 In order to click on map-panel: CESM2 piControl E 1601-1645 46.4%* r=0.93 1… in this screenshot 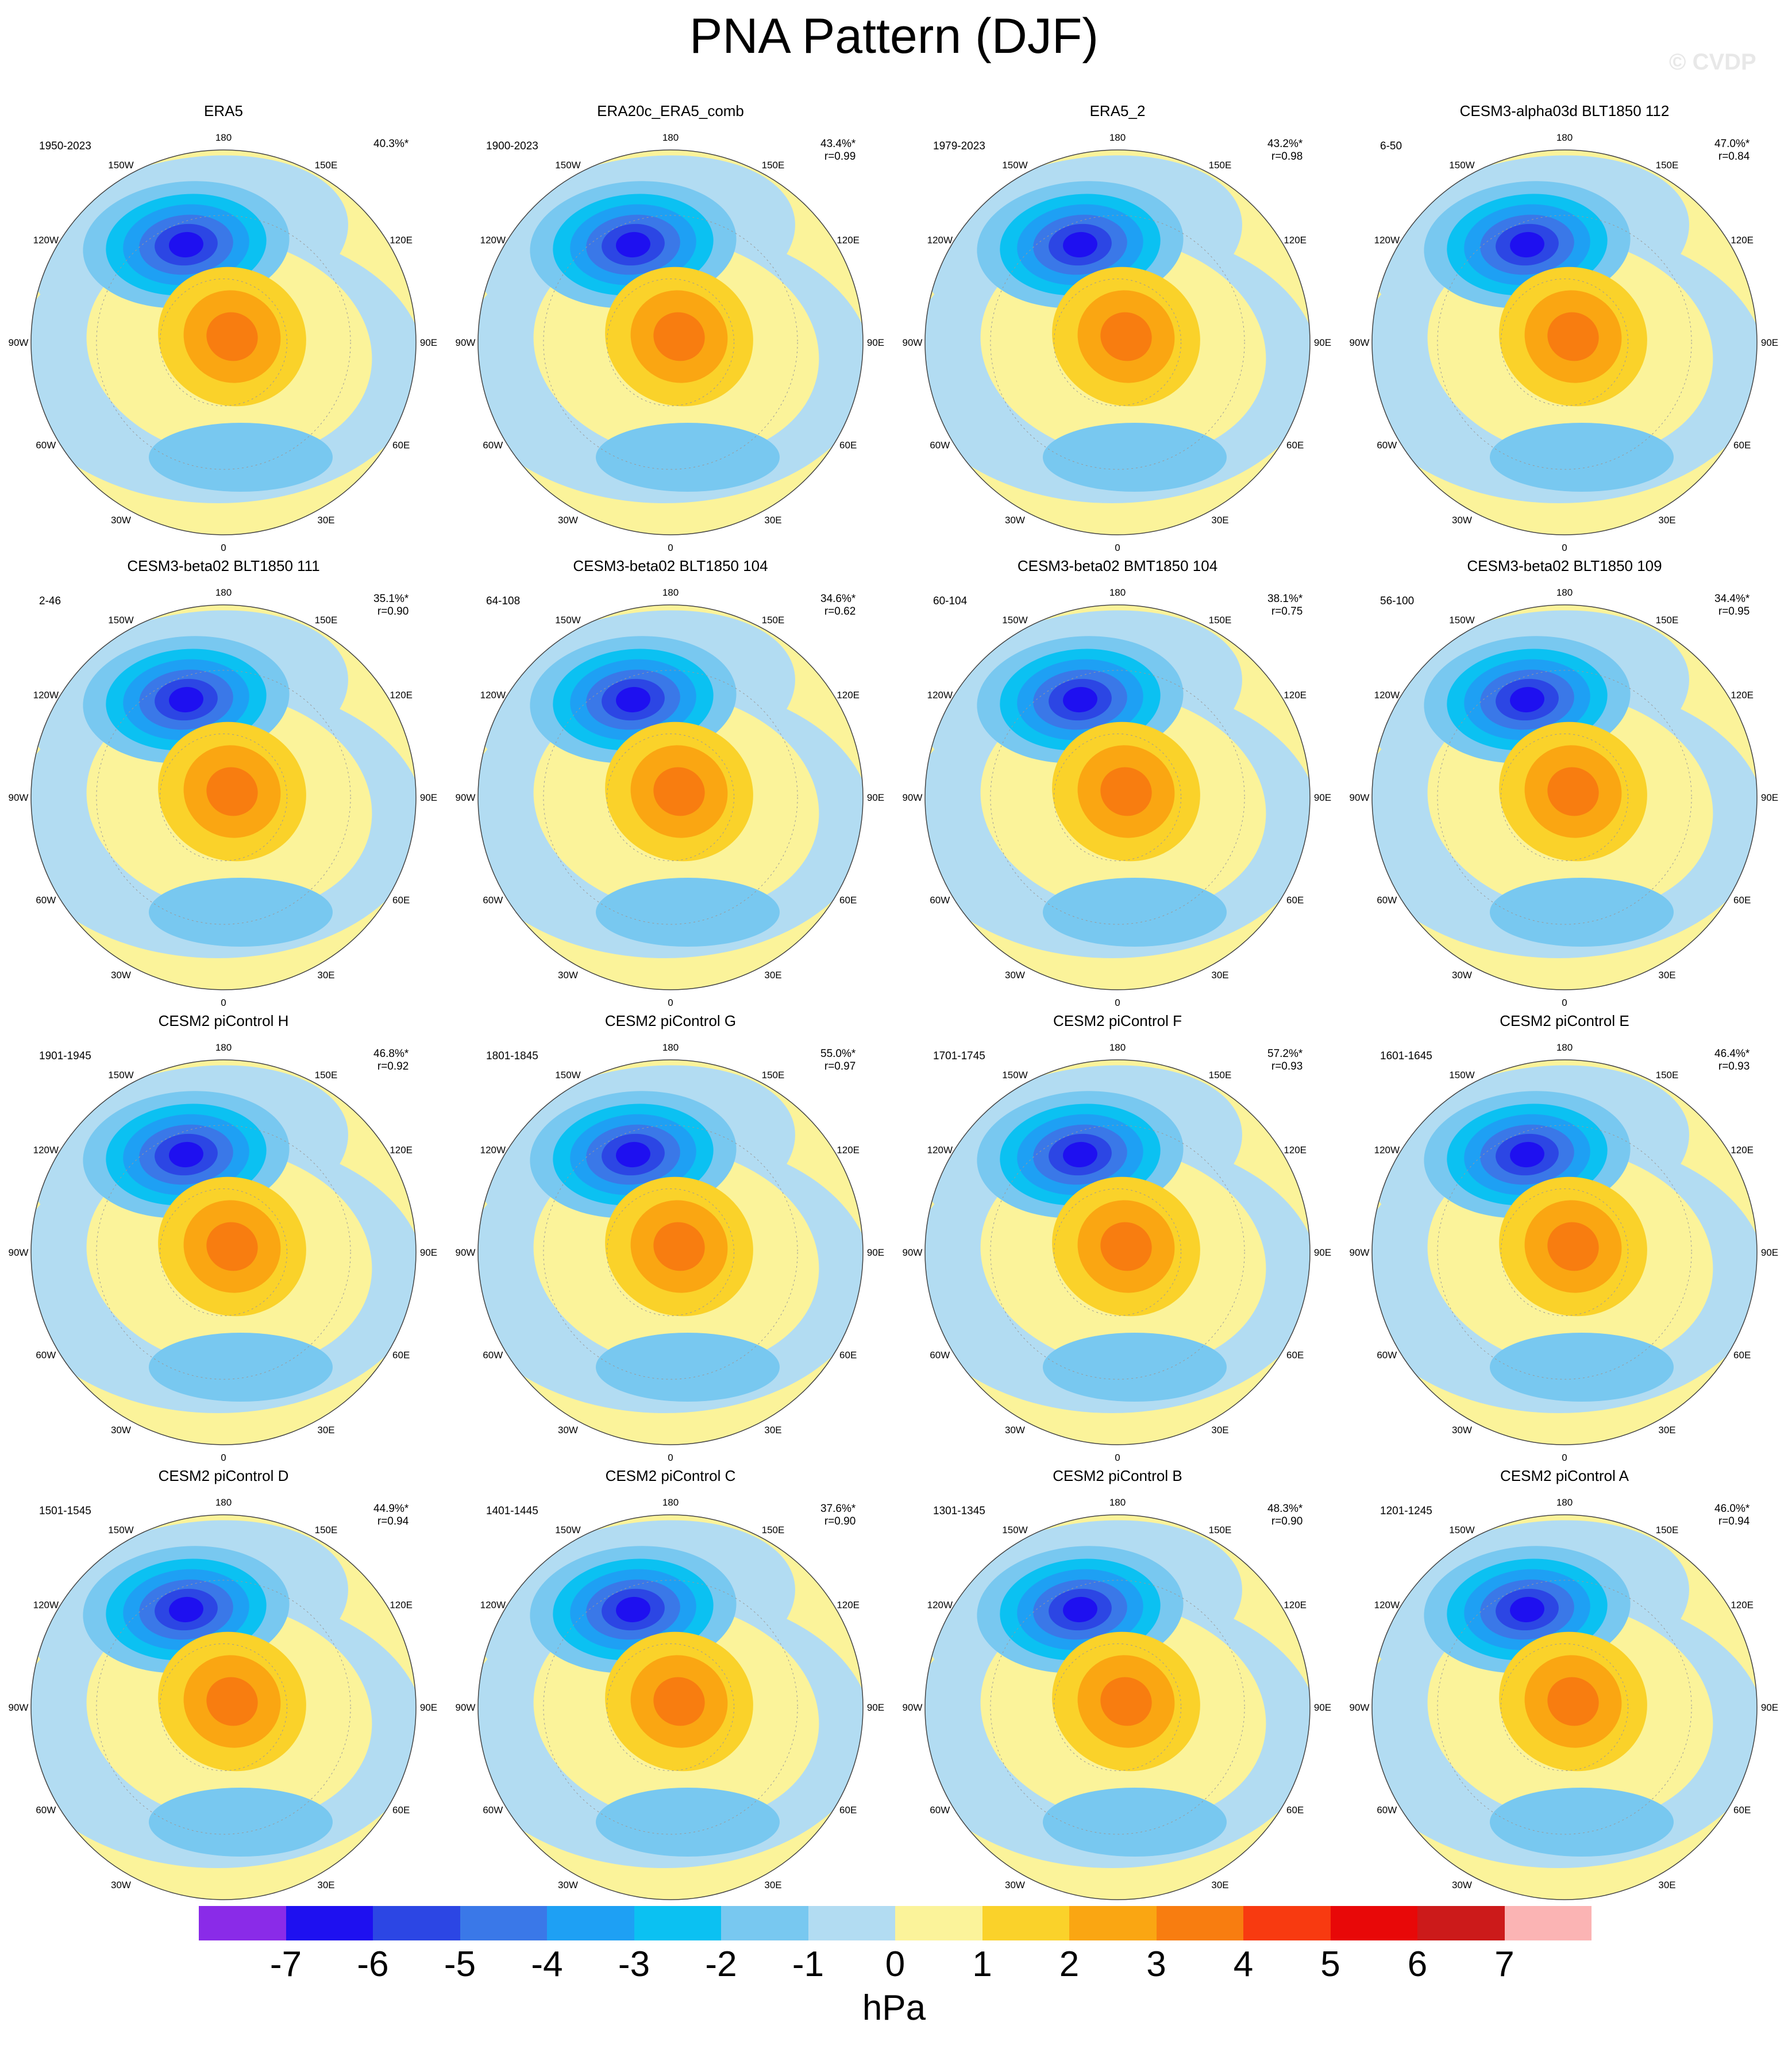, I will do `click(1564, 1239)`.